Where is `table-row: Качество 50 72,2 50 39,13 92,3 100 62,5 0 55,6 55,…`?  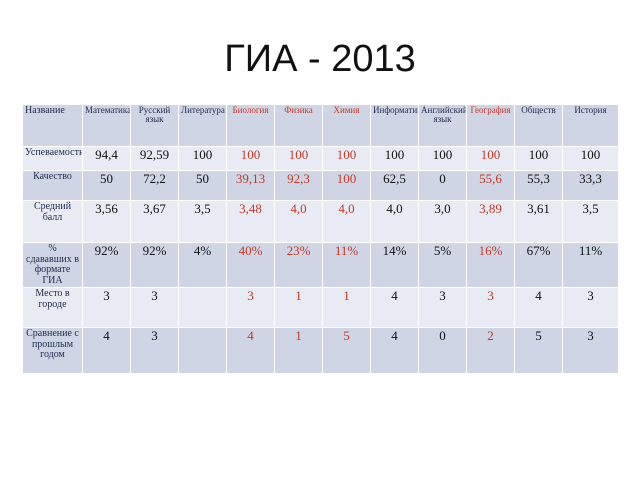
table-row: Качество 50 72,2 50 39,13 92,3 100 62,5 0 55,6 55,… is located at coordinates (320, 185).